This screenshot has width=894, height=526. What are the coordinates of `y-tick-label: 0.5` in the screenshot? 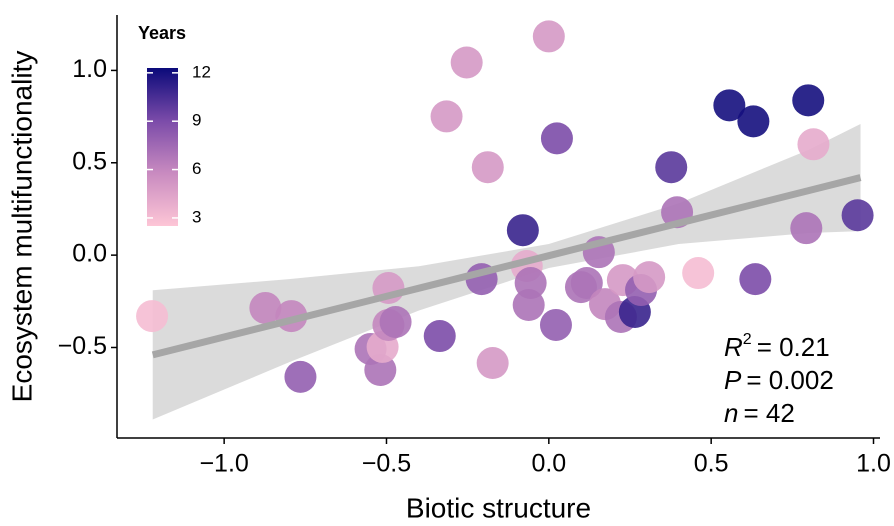 It's located at (89, 161).